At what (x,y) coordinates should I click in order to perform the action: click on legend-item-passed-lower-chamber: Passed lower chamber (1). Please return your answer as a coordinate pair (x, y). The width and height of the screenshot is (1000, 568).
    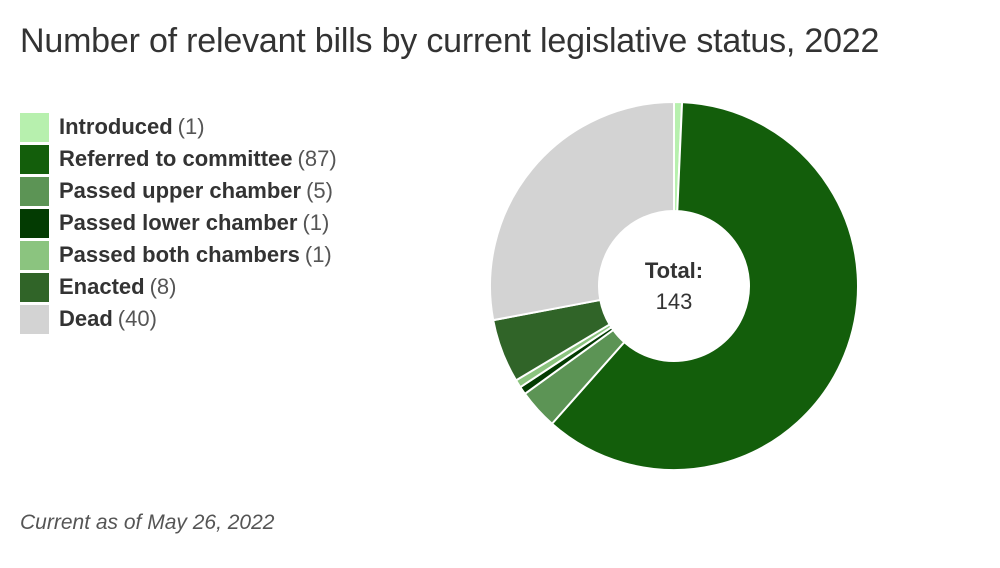
    Looking at the image, I should click on (178, 223).